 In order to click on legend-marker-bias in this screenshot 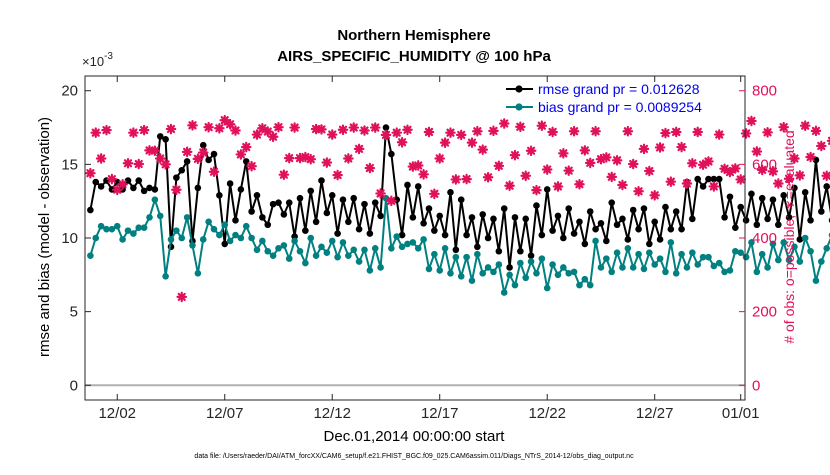, I will do `click(519, 107)`.